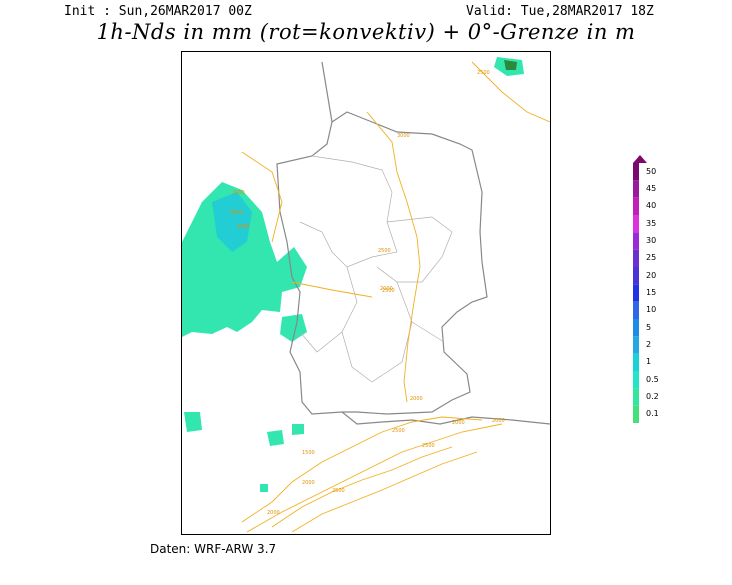 The image size is (732, 585). Describe the element at coordinates (651, 310) in the screenshot. I see `legend-level-label: 10` at that location.